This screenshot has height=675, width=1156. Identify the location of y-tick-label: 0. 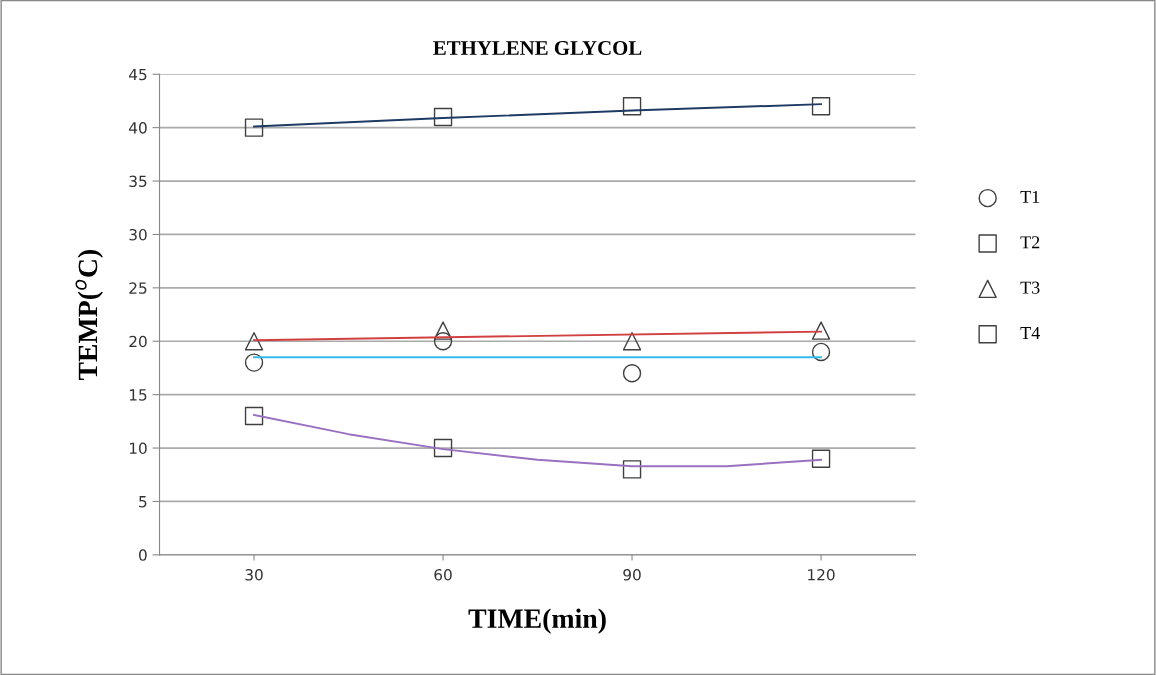
(143, 555).